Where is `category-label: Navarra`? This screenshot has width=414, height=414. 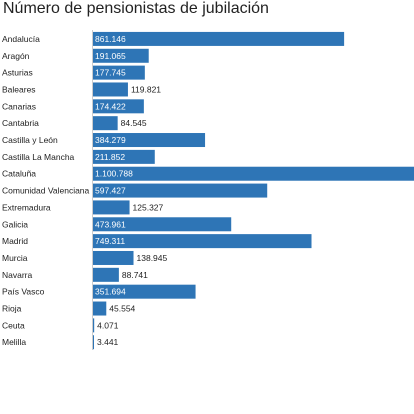
category-label: Navarra is located at coordinates (17, 275).